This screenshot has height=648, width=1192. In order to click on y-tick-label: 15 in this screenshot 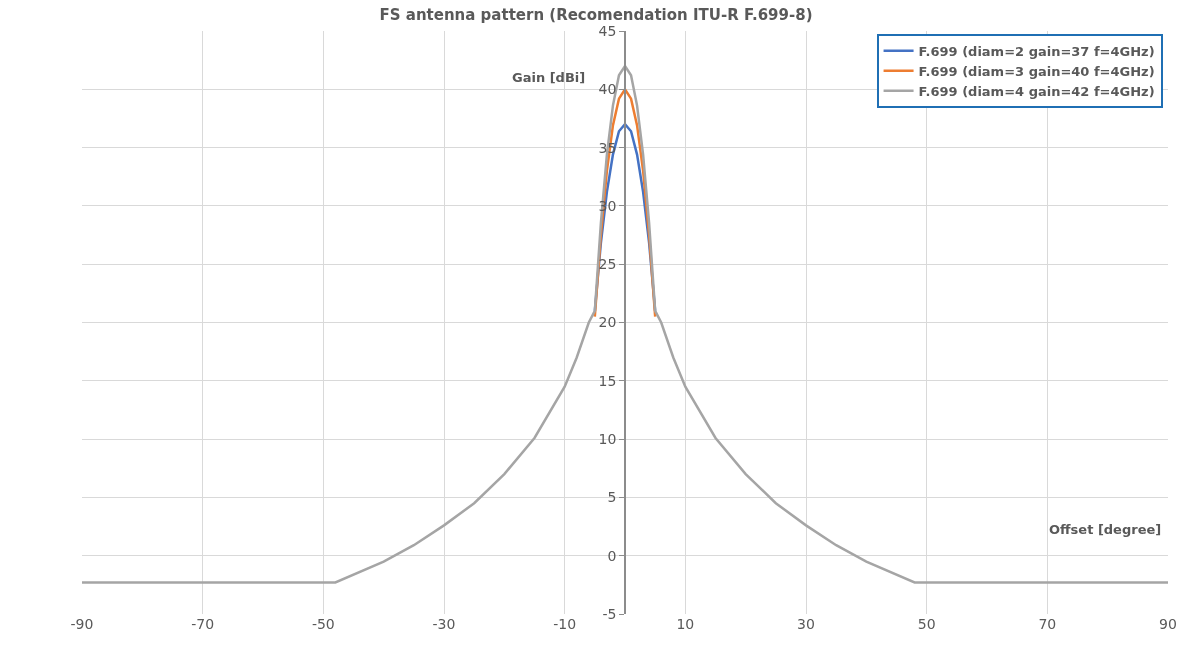, I will do `click(607, 380)`.